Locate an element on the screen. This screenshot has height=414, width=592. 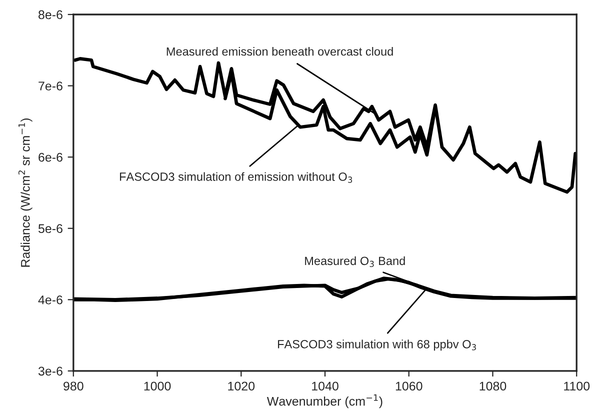
x-tick-label: 1000 is located at coordinates (157, 386).